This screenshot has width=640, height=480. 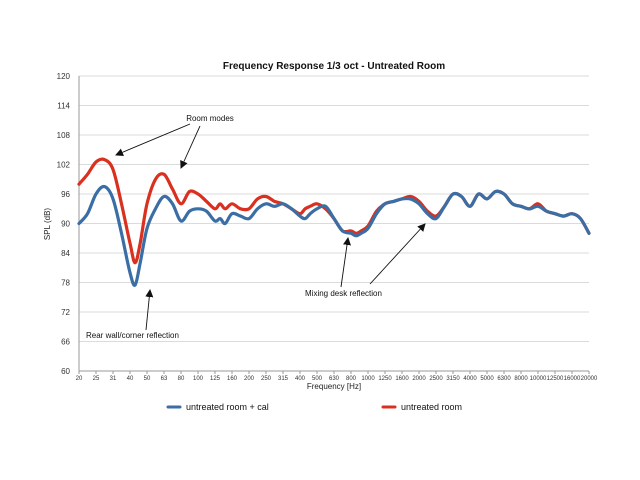 What do you see at coordinates (149, 310) in the screenshot?
I see `rear-wall-arrow` at bounding box center [149, 310].